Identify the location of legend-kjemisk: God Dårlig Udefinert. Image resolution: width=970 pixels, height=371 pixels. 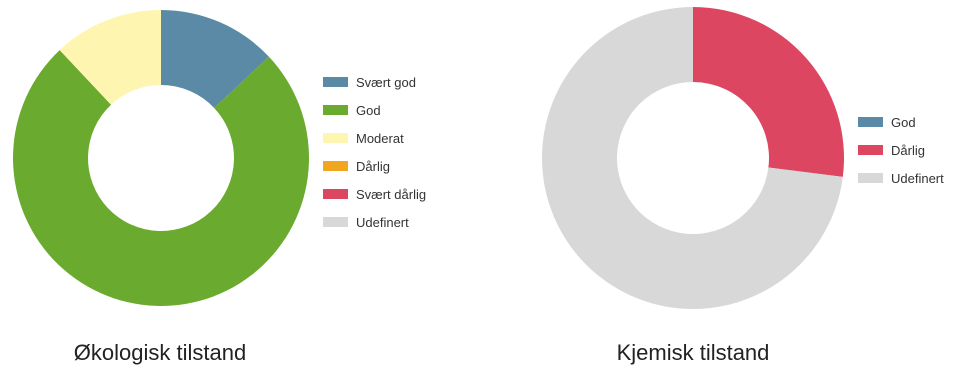
(901, 150).